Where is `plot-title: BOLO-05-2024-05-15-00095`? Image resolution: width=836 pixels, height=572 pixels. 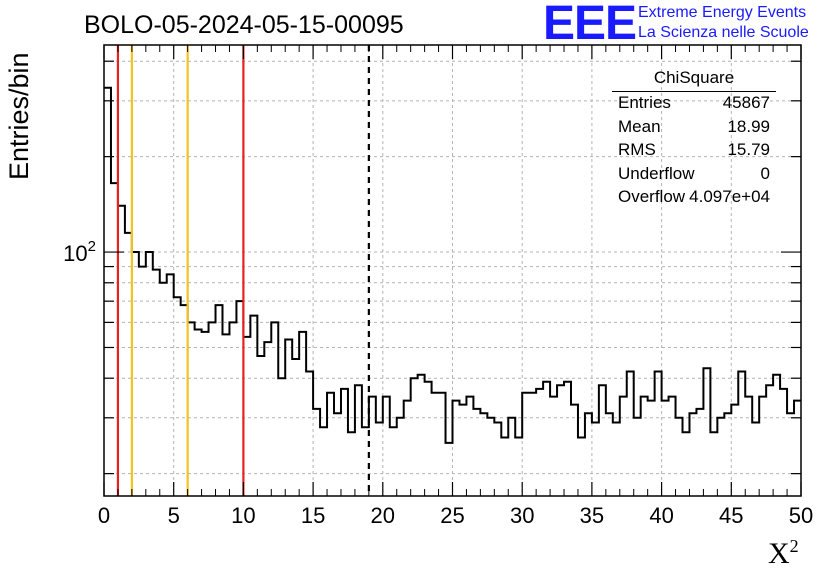
plot-title: BOLO-05-2024-05-15-00095 is located at coordinates (244, 25).